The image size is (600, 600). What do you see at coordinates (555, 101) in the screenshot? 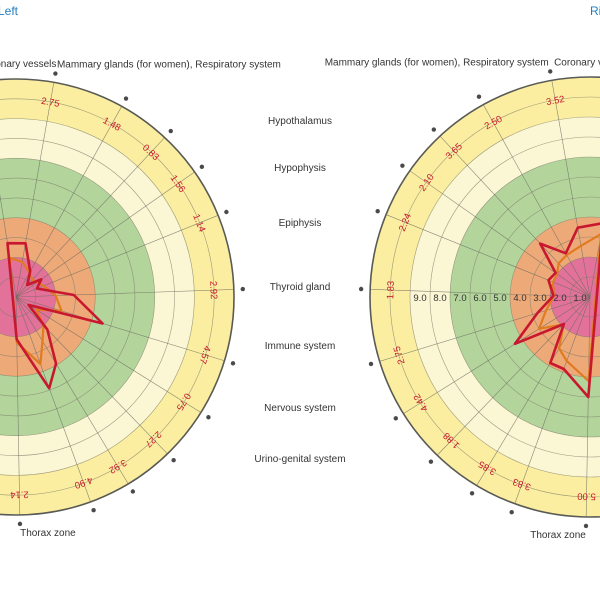
I see `value-label: 3.52` at bounding box center [555, 101].